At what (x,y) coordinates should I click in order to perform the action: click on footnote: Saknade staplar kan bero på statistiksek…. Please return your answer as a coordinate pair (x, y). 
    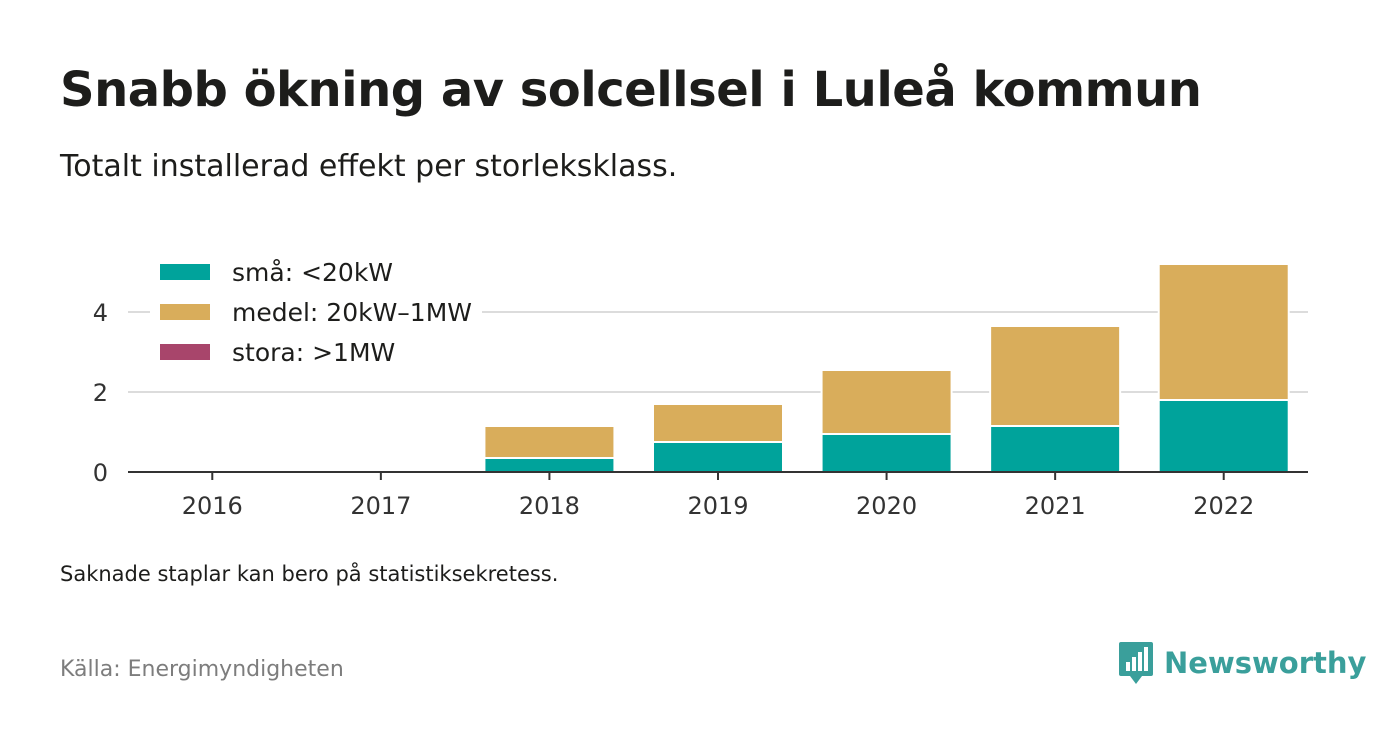
    Looking at the image, I should click on (309, 574).